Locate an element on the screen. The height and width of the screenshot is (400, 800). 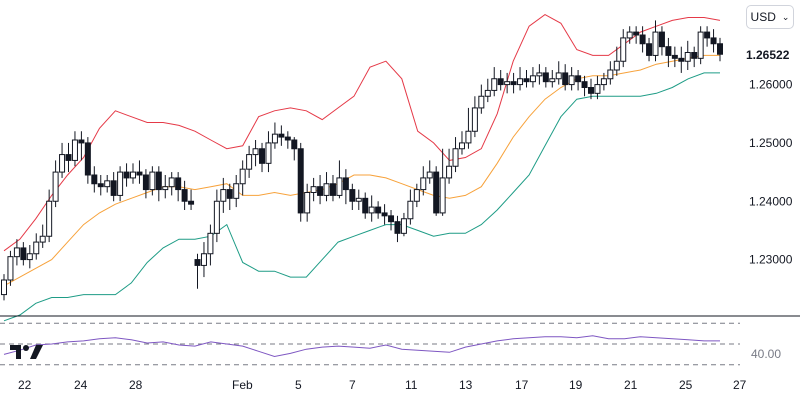
time-axis: 22 24 28 Feb 5 7 11 13 17 19 21 25 27 is located at coordinates (382, 385).